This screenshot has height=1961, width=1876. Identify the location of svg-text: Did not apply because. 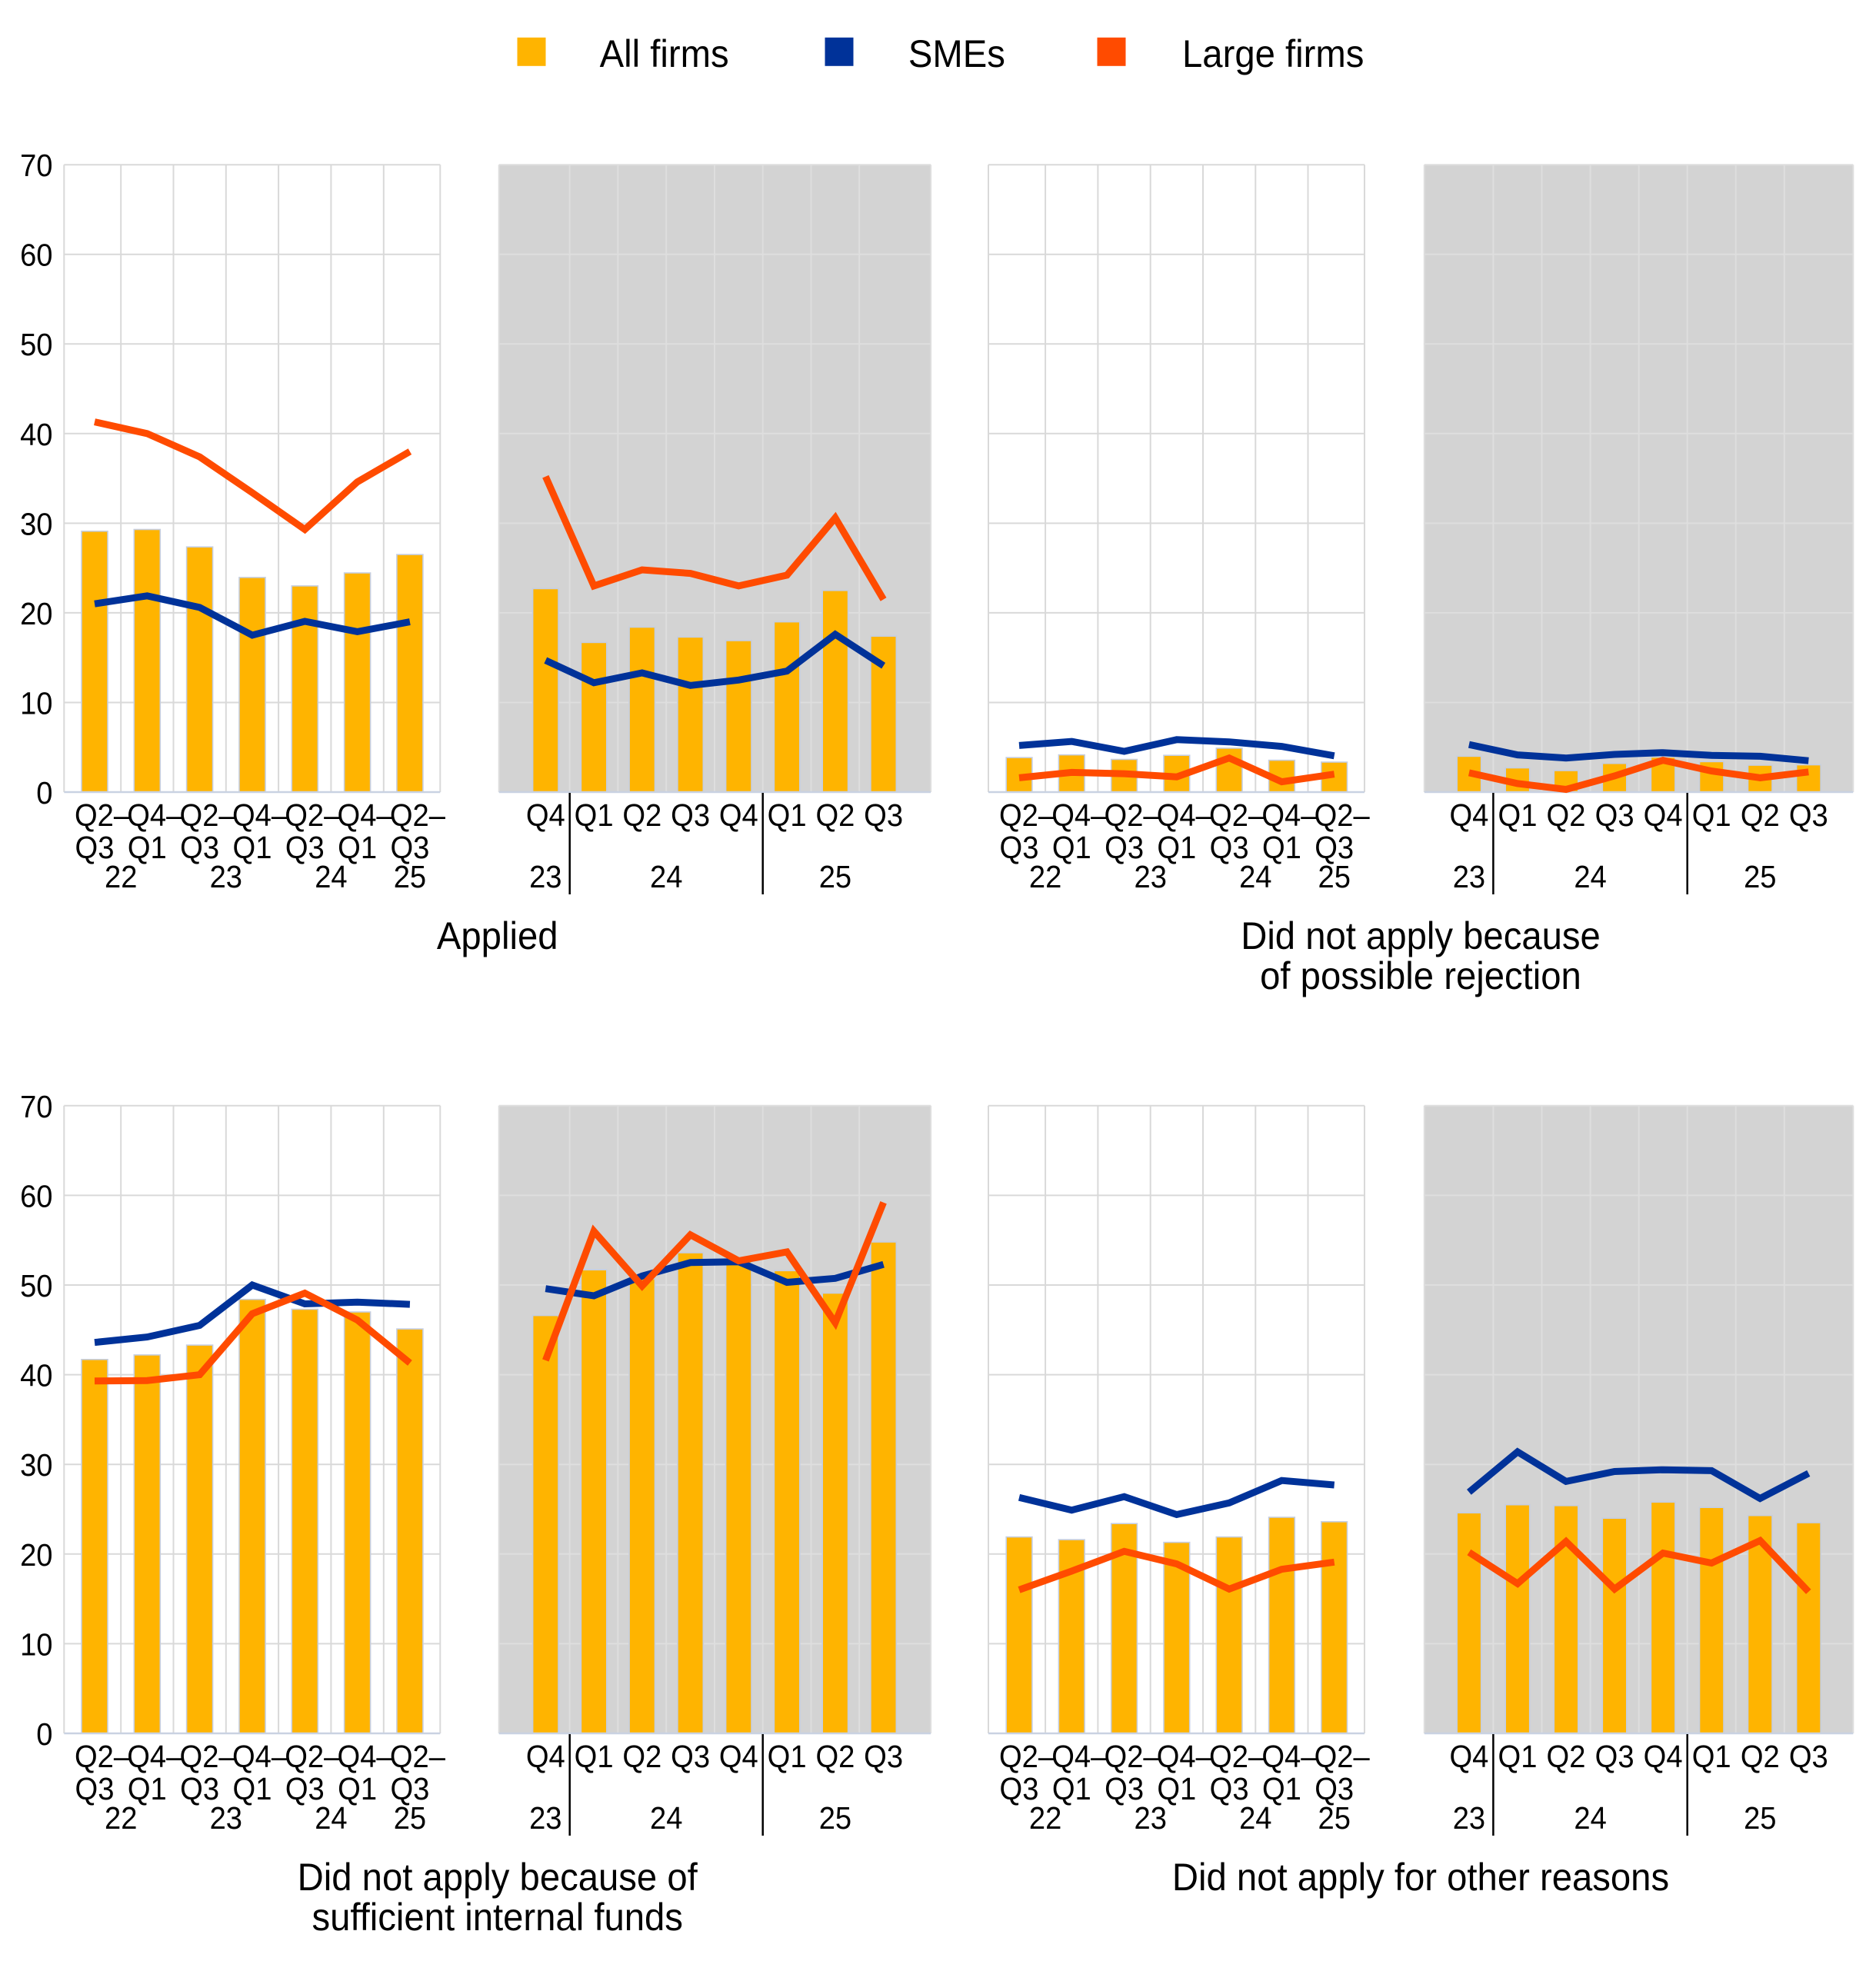
(1421, 935).